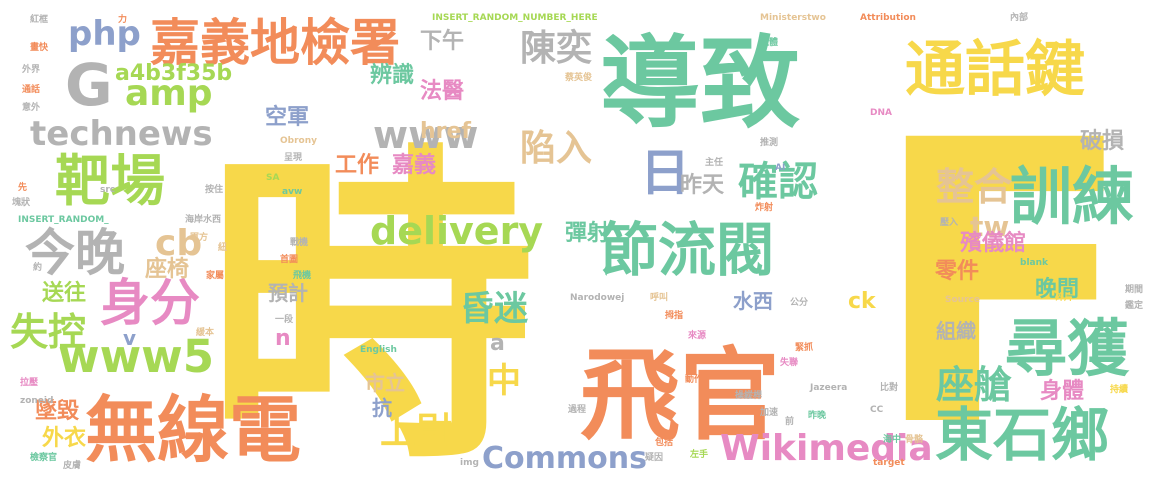 The width and height of the screenshot is (1175, 482). I want to click on cloud-word: English, so click(378, 350).